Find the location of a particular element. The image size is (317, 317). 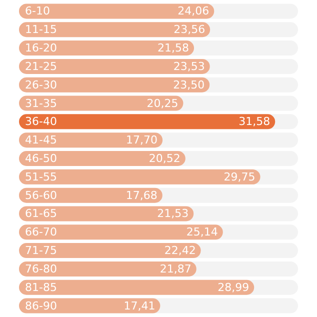

data-label: 20,52 is located at coordinates (164, 158).